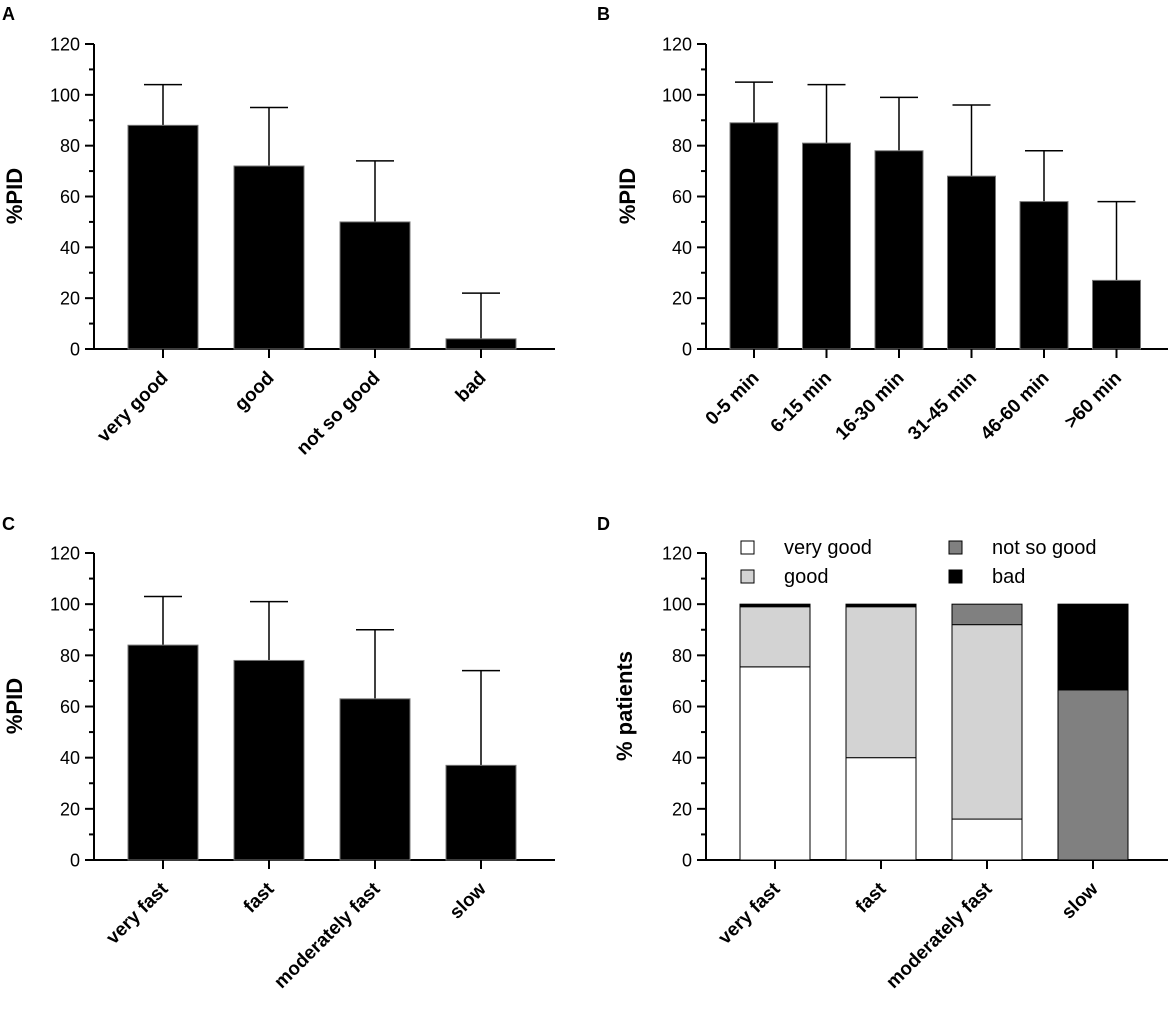 Image resolution: width=1170 pixels, height=1020 pixels. What do you see at coordinates (1044, 548) in the screenshot?
I see `legend-label: not so good` at bounding box center [1044, 548].